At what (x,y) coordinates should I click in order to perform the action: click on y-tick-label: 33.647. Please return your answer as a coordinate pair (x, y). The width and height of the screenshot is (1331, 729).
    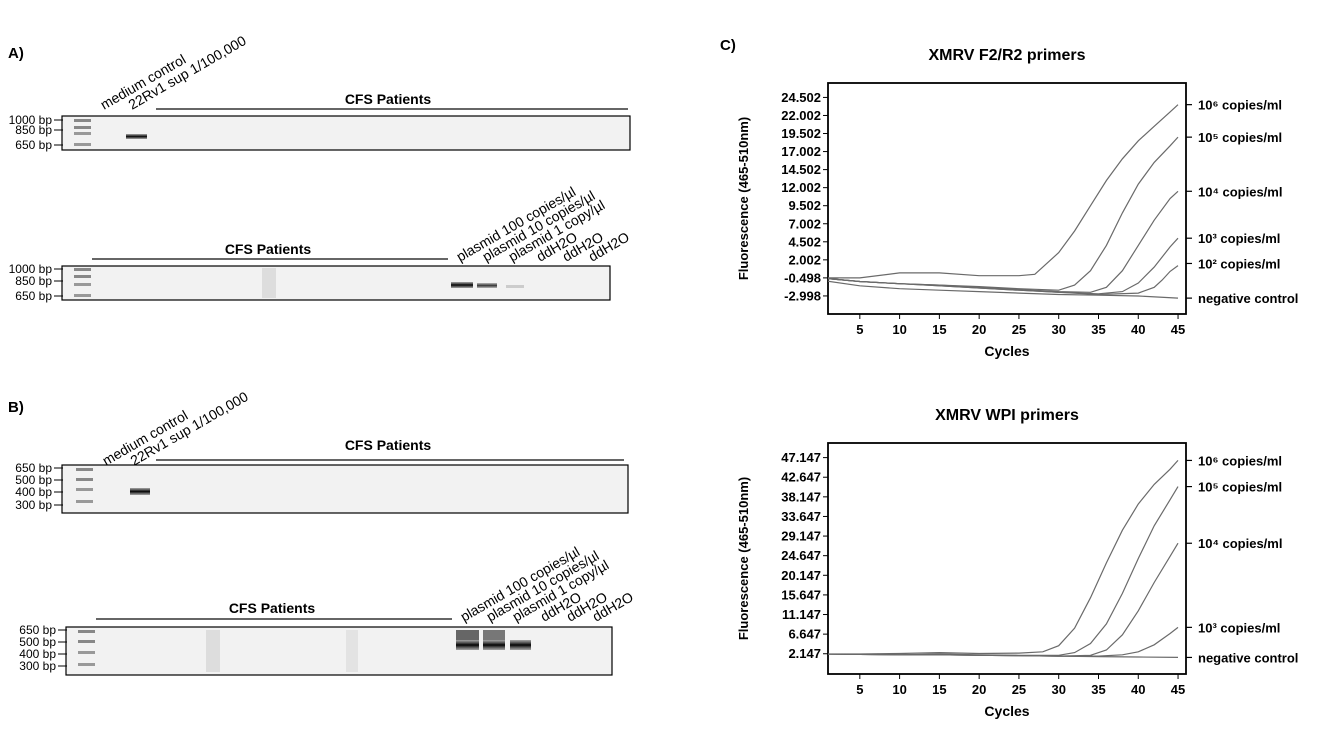
    Looking at the image, I should click on (801, 516).